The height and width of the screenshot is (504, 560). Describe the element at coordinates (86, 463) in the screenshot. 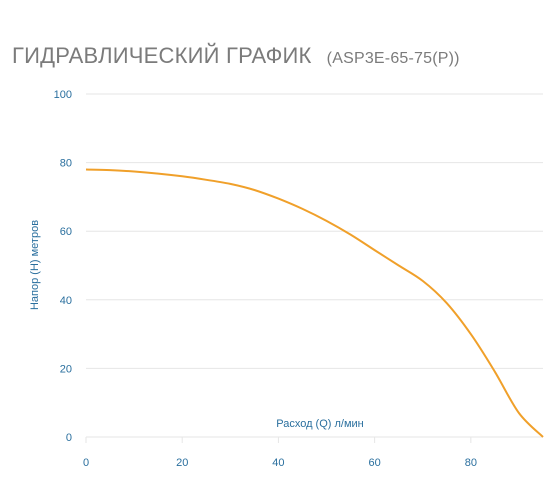

I see `x-tick-label-0: 0` at that location.